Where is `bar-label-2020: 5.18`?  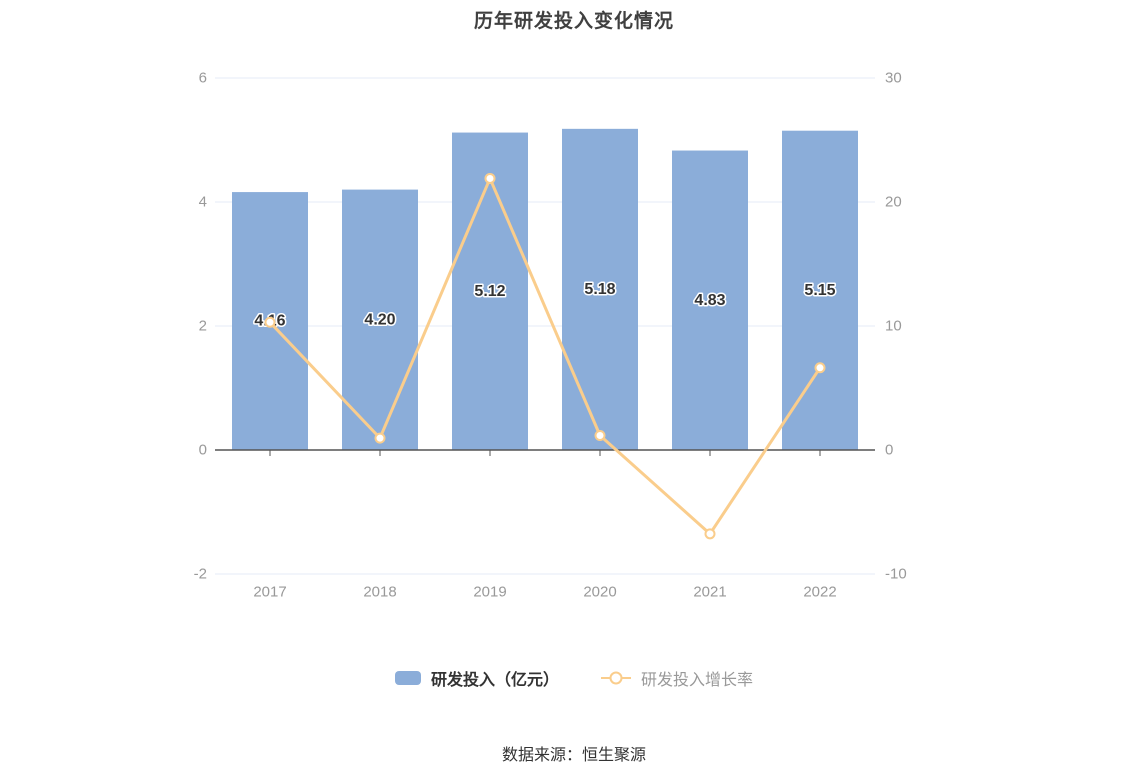
bar-label-2020: 5.18 is located at coordinates (599, 289).